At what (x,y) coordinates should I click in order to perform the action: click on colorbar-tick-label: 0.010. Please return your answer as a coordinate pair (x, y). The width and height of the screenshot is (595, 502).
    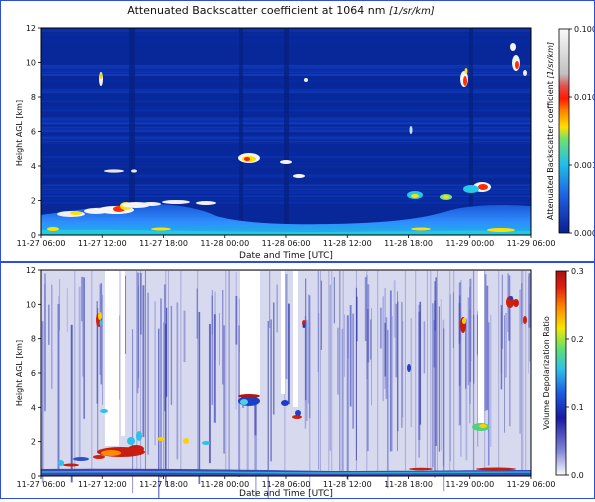
    Looking at the image, I should click on (584, 97).